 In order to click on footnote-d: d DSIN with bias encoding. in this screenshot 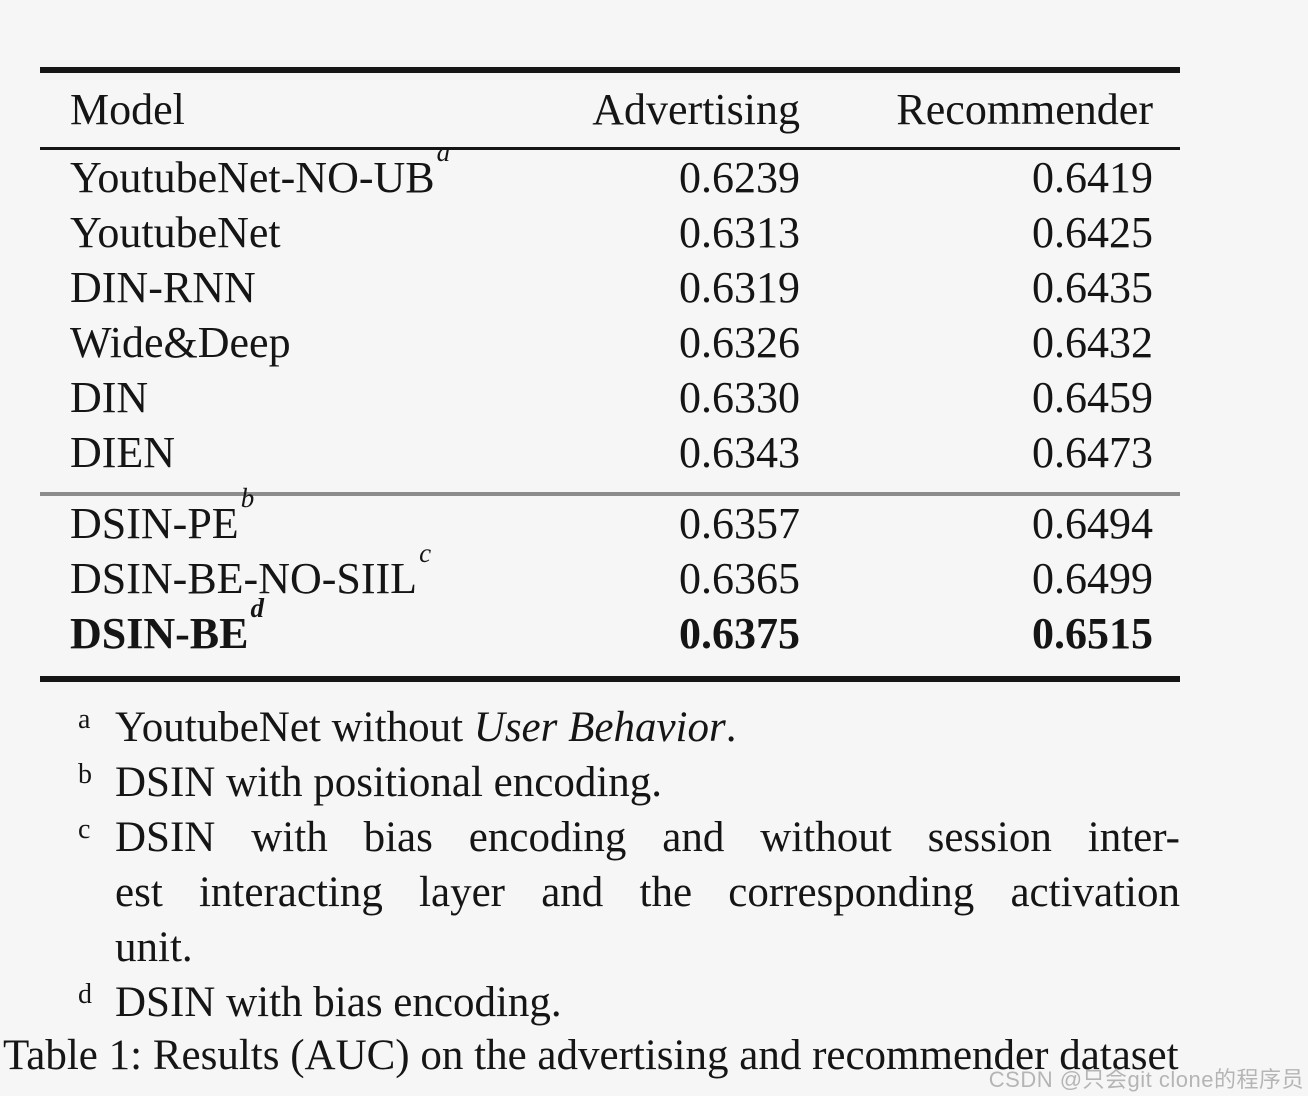, I will do `click(590, 1002)`.